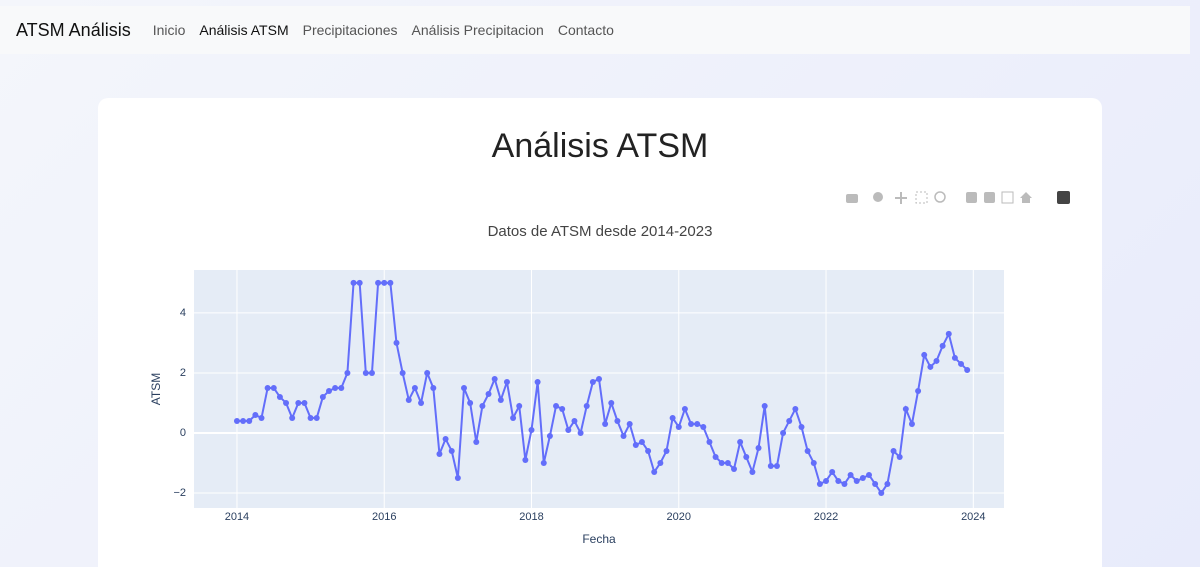 This screenshot has height=567, width=1200. I want to click on y-tick-label: 0, so click(183, 433).